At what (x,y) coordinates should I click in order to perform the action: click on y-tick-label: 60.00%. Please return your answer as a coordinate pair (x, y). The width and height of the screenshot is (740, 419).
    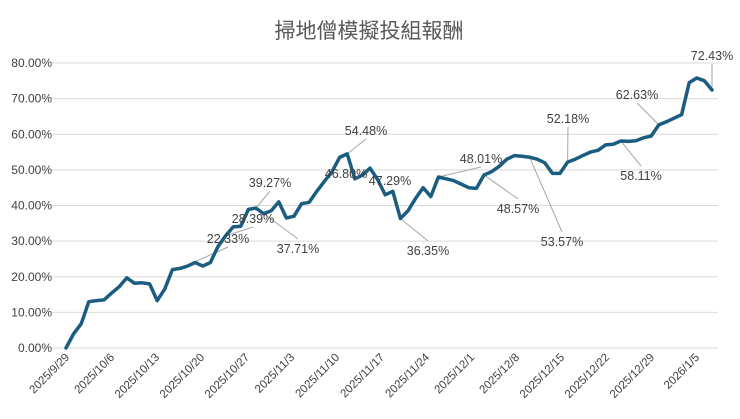
    Looking at the image, I should click on (31, 134).